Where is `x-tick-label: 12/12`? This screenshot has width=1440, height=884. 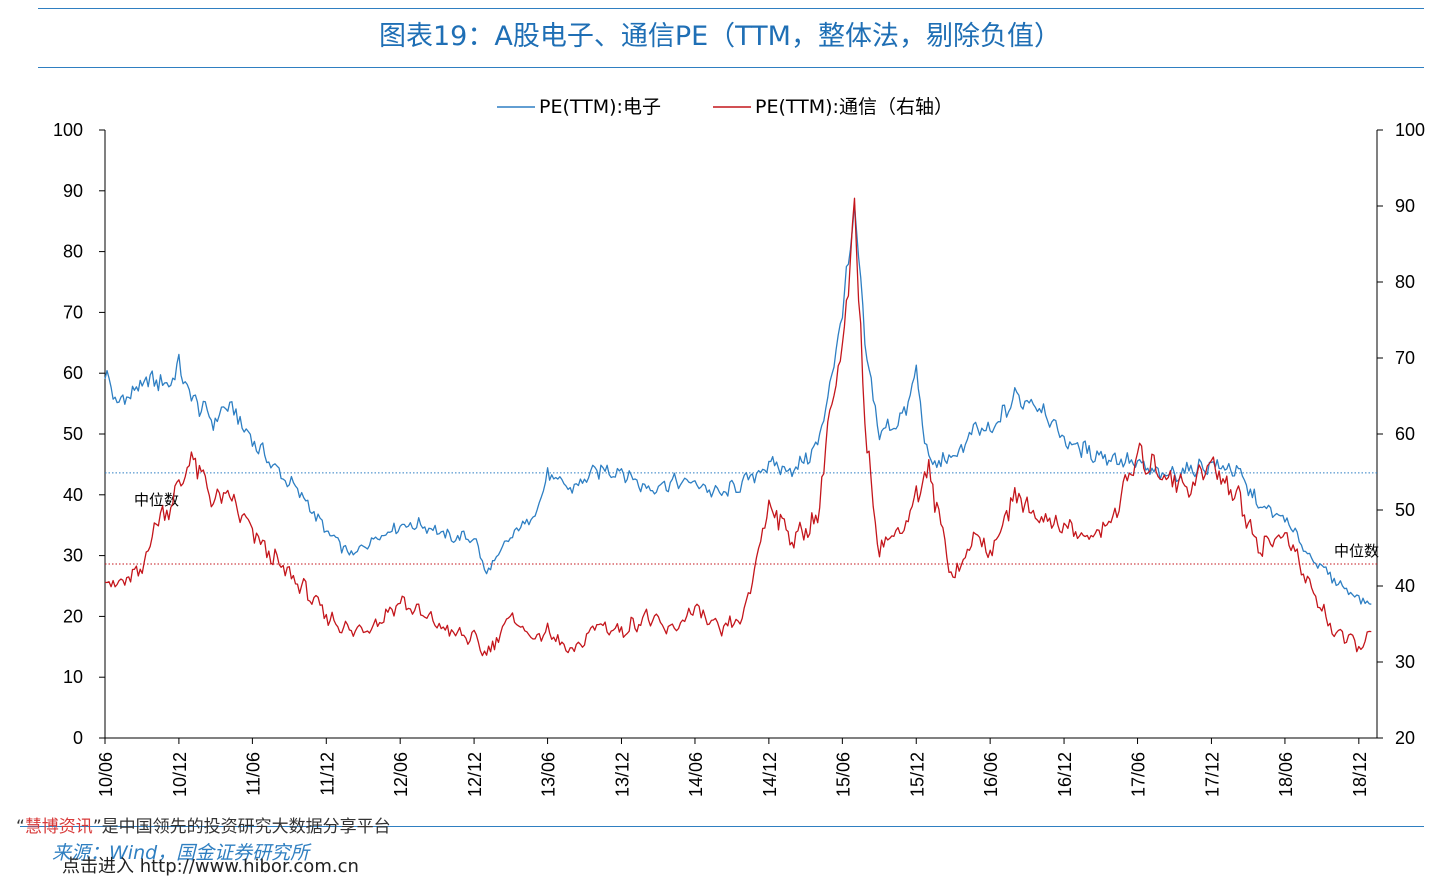 x-tick-label: 12/12 is located at coordinates (475, 774).